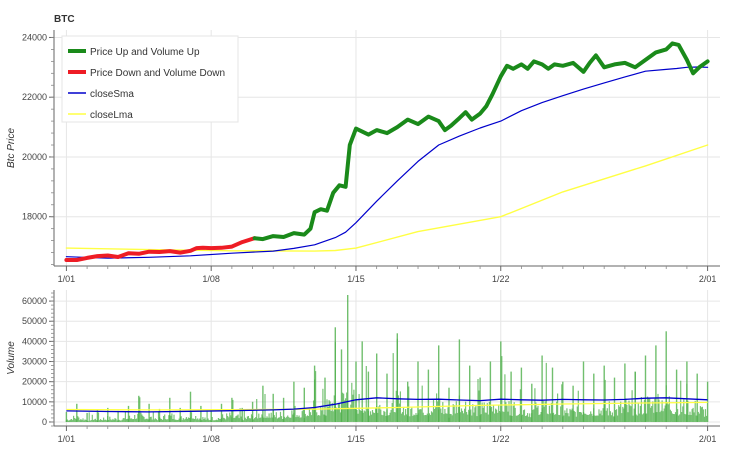 The height and width of the screenshot is (454, 731). I want to click on x-tick-label: 1/15, so click(356, 439).